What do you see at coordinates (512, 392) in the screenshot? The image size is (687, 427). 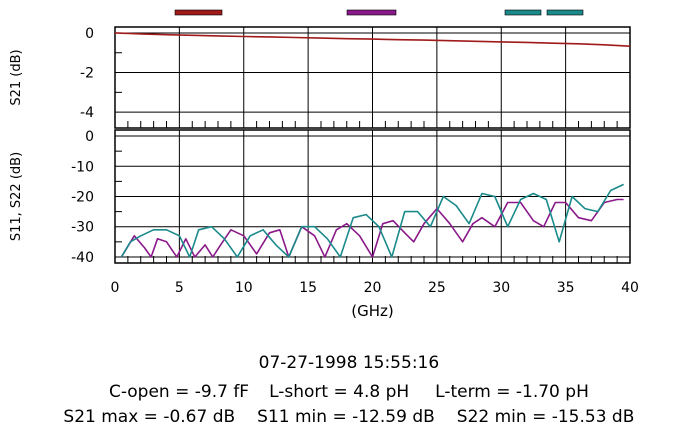 I see `l-term-value: L-term = -1.70 pH` at bounding box center [512, 392].